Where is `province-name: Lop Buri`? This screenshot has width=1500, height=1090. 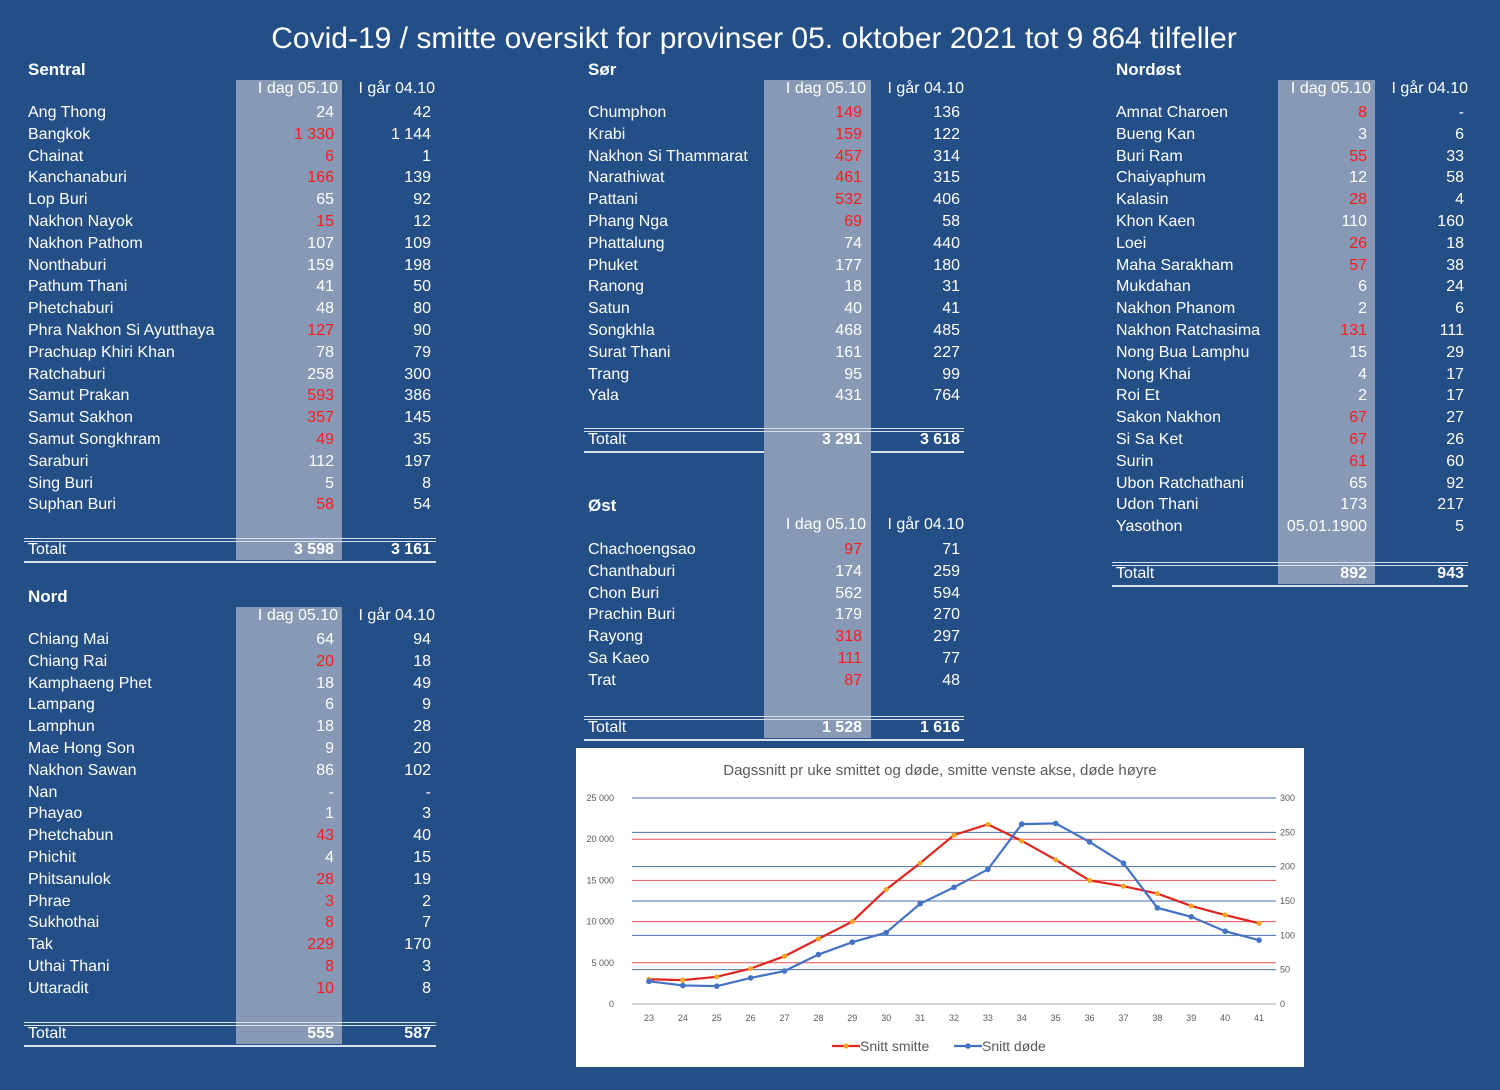
province-name: Lop Buri is located at coordinates (58, 200).